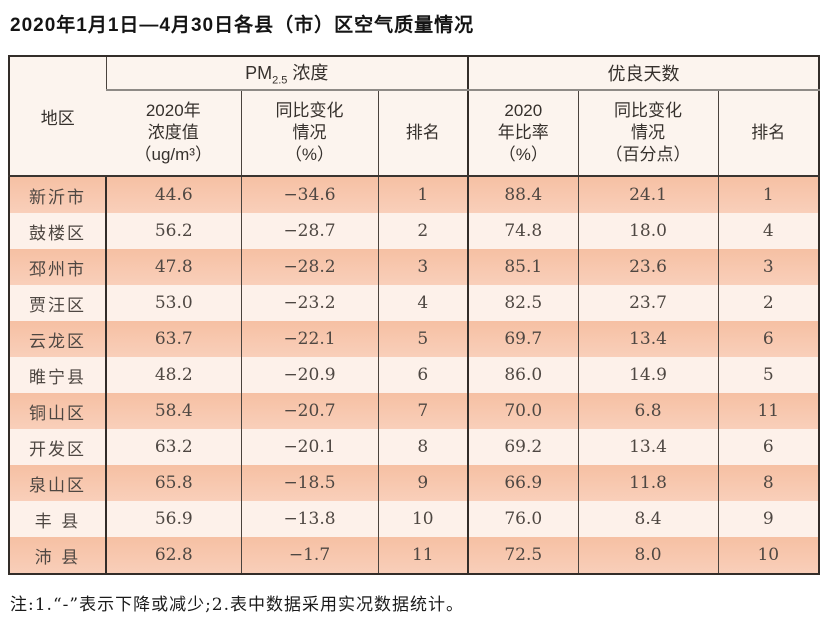  Describe the element at coordinates (768, 267) in the screenshot. I see `days-rank-cell: 3` at that location.